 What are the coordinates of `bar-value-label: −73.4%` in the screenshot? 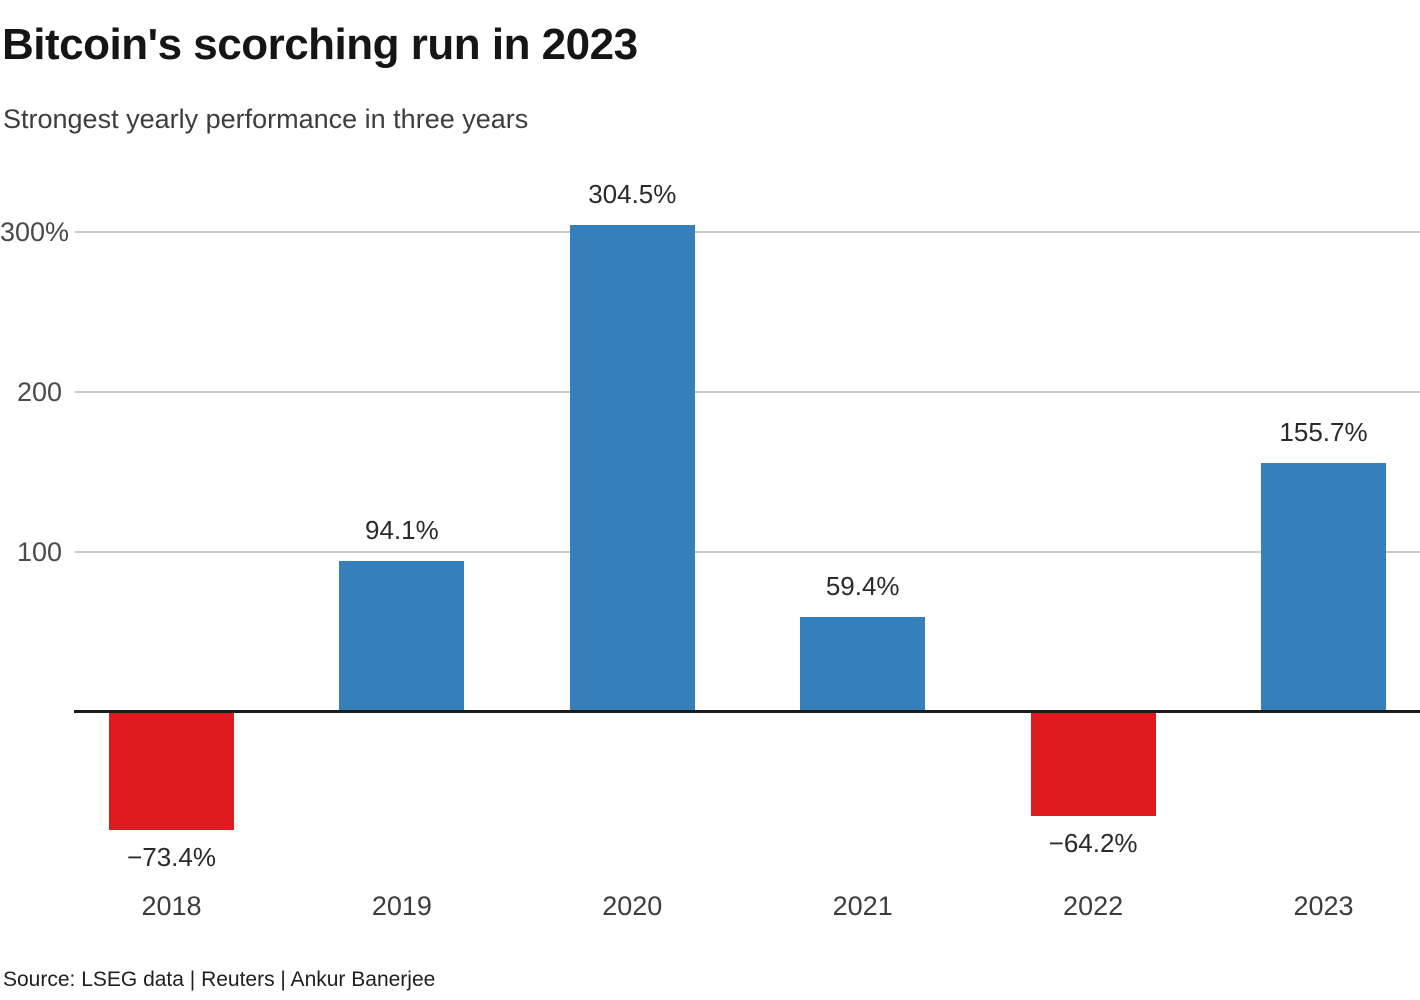 It's located at (171, 857).